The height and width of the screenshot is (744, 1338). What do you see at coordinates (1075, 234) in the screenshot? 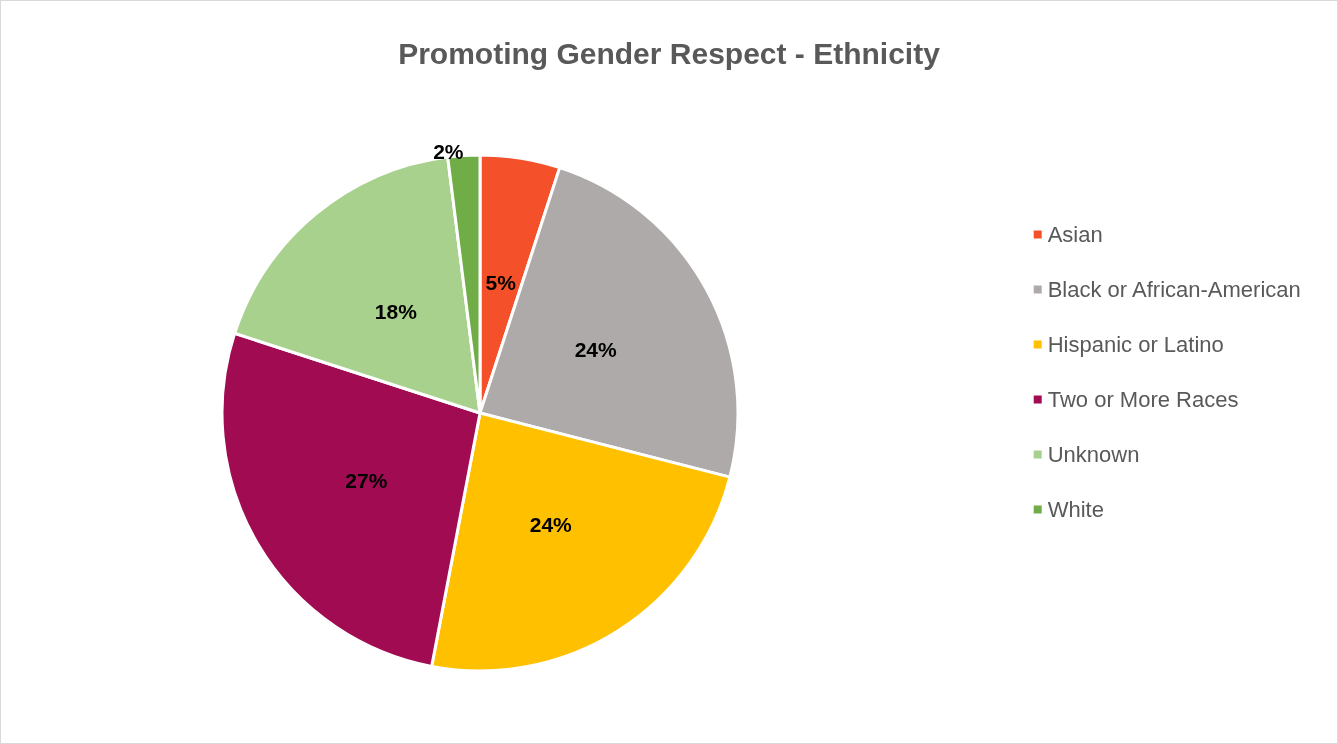
I see `legend-label: Asian` at bounding box center [1075, 234].